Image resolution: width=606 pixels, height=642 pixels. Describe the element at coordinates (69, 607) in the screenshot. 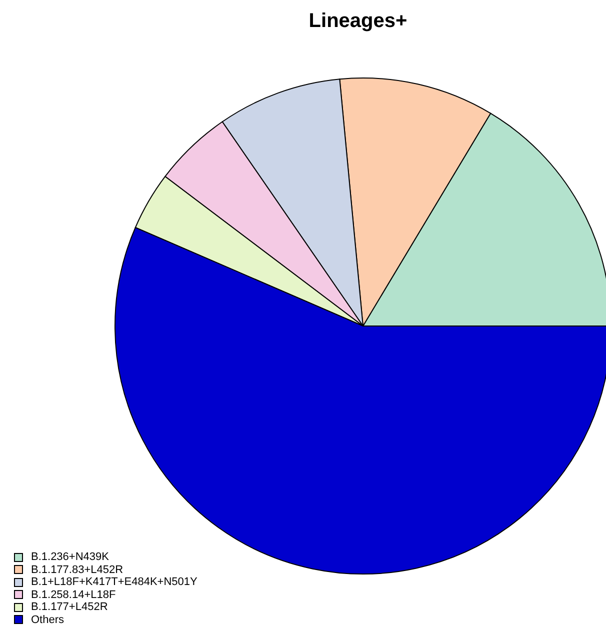

I see `legend-label: B.1.177+L452R` at that location.